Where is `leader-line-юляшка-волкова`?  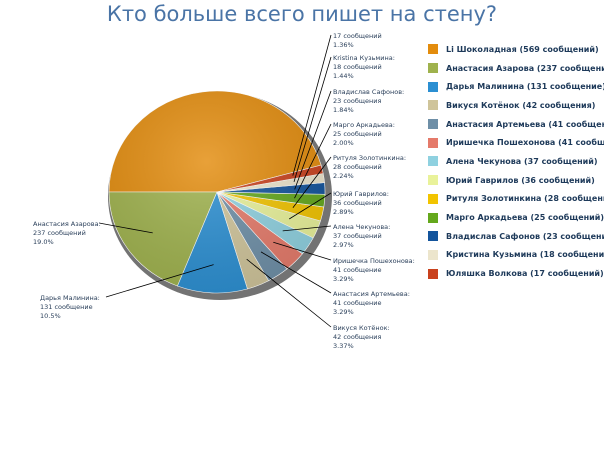
leader-line-юляшка-волкова is located at coordinates (312, 105).